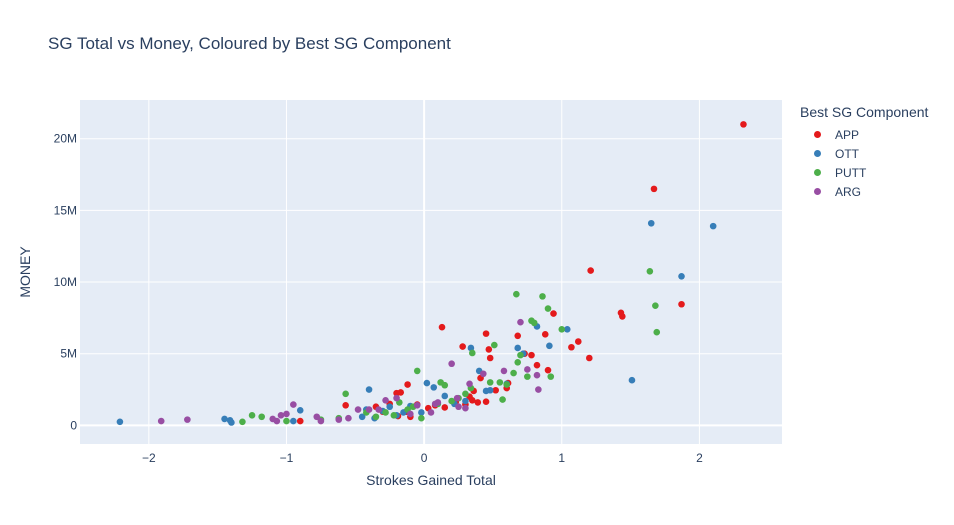 The width and height of the screenshot is (954, 525). What do you see at coordinates (864, 134) in the screenshot?
I see `legend-item-app: APP` at bounding box center [864, 134].